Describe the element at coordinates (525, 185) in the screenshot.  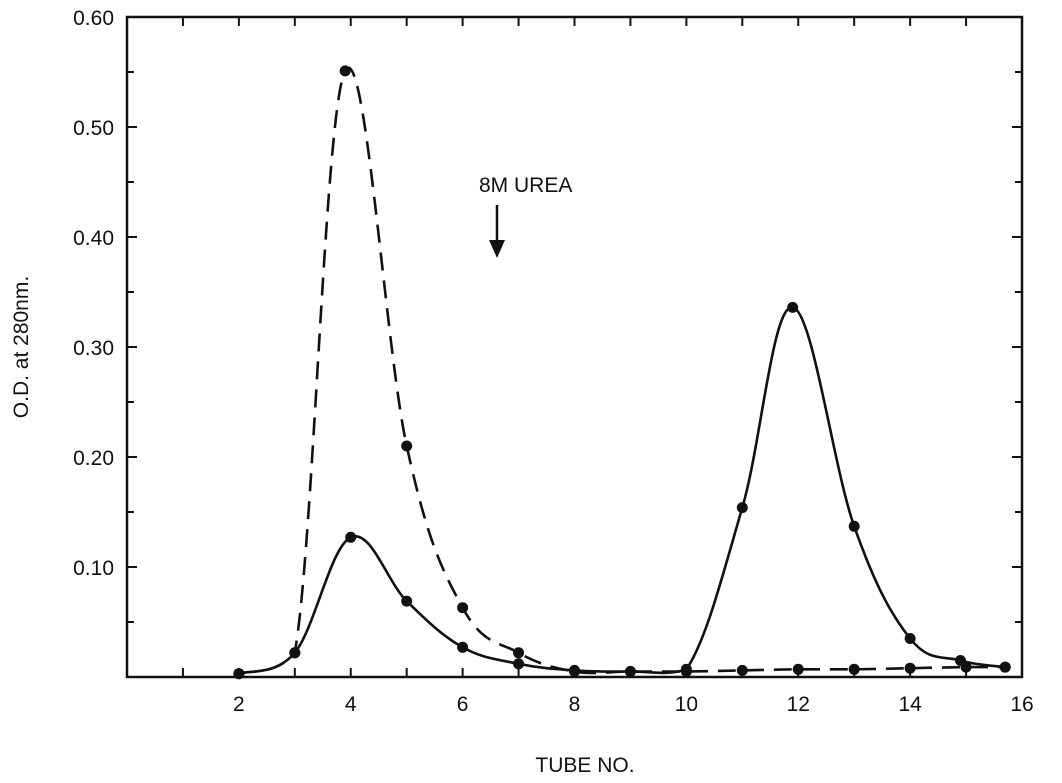
I see `annotation-label: 8M UREA` at that location.